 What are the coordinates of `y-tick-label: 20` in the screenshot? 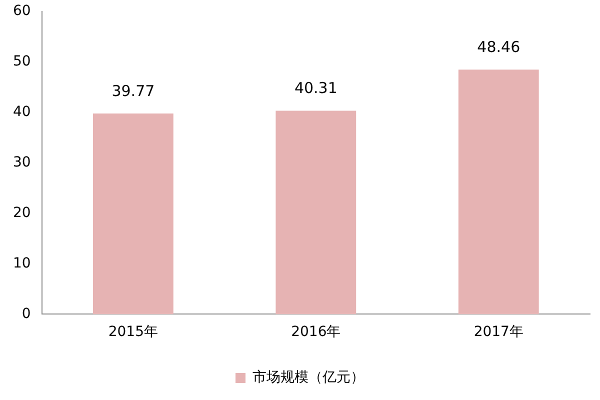 It's located at (21, 212).